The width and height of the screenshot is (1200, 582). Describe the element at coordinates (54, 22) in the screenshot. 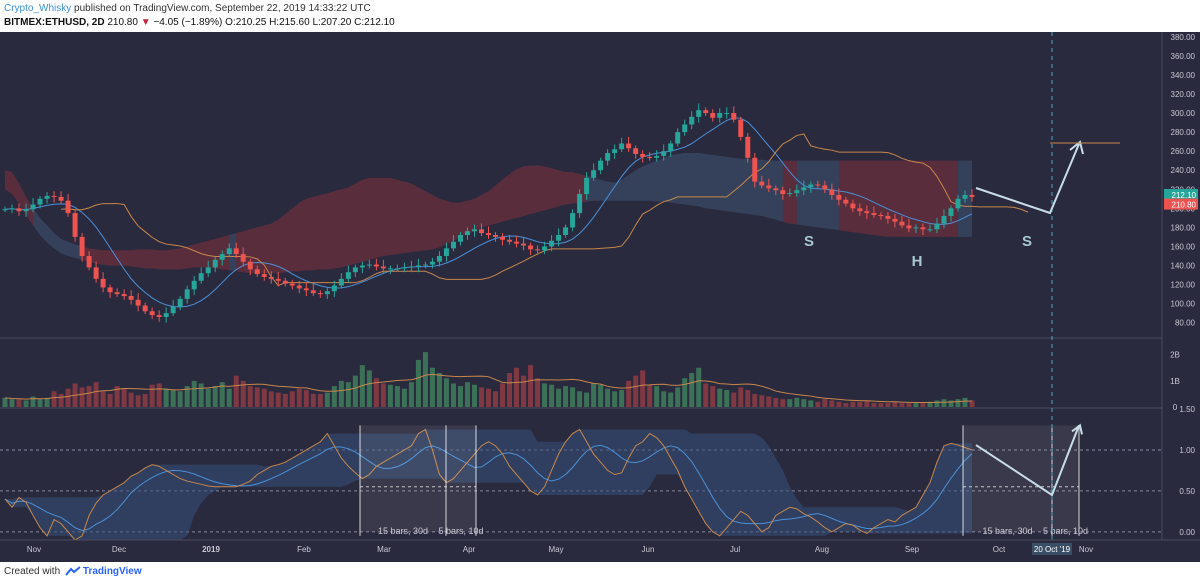

I see `symbol-label: BITMEX:ETHUSD, 2D` at that location.